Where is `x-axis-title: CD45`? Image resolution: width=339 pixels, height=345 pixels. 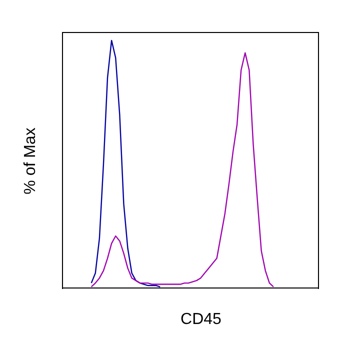 x-axis-title: CD45 is located at coordinates (201, 320).